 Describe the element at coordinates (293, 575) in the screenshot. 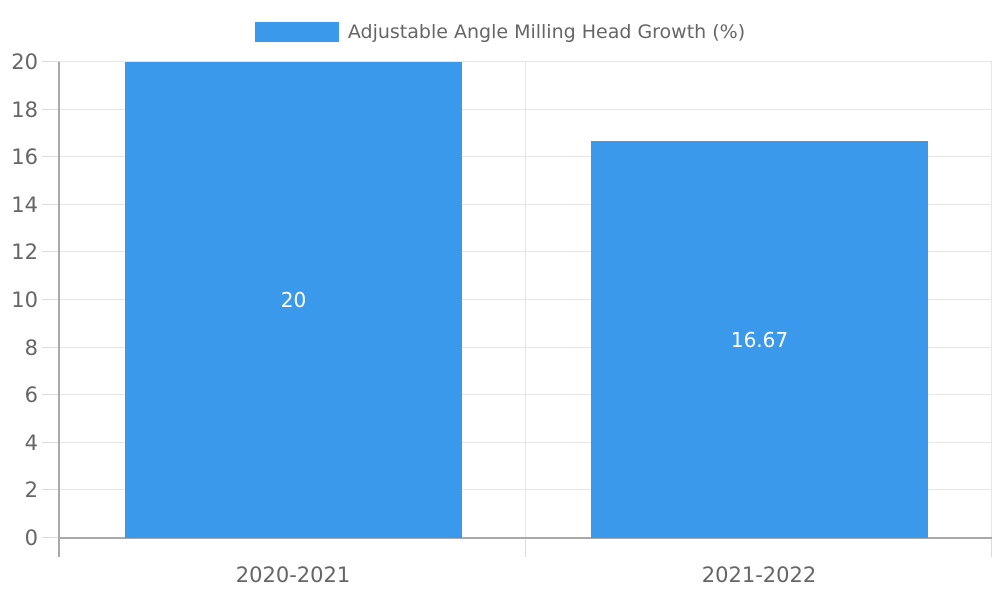

I see `x-tick-label: 2020-2021` at that location.